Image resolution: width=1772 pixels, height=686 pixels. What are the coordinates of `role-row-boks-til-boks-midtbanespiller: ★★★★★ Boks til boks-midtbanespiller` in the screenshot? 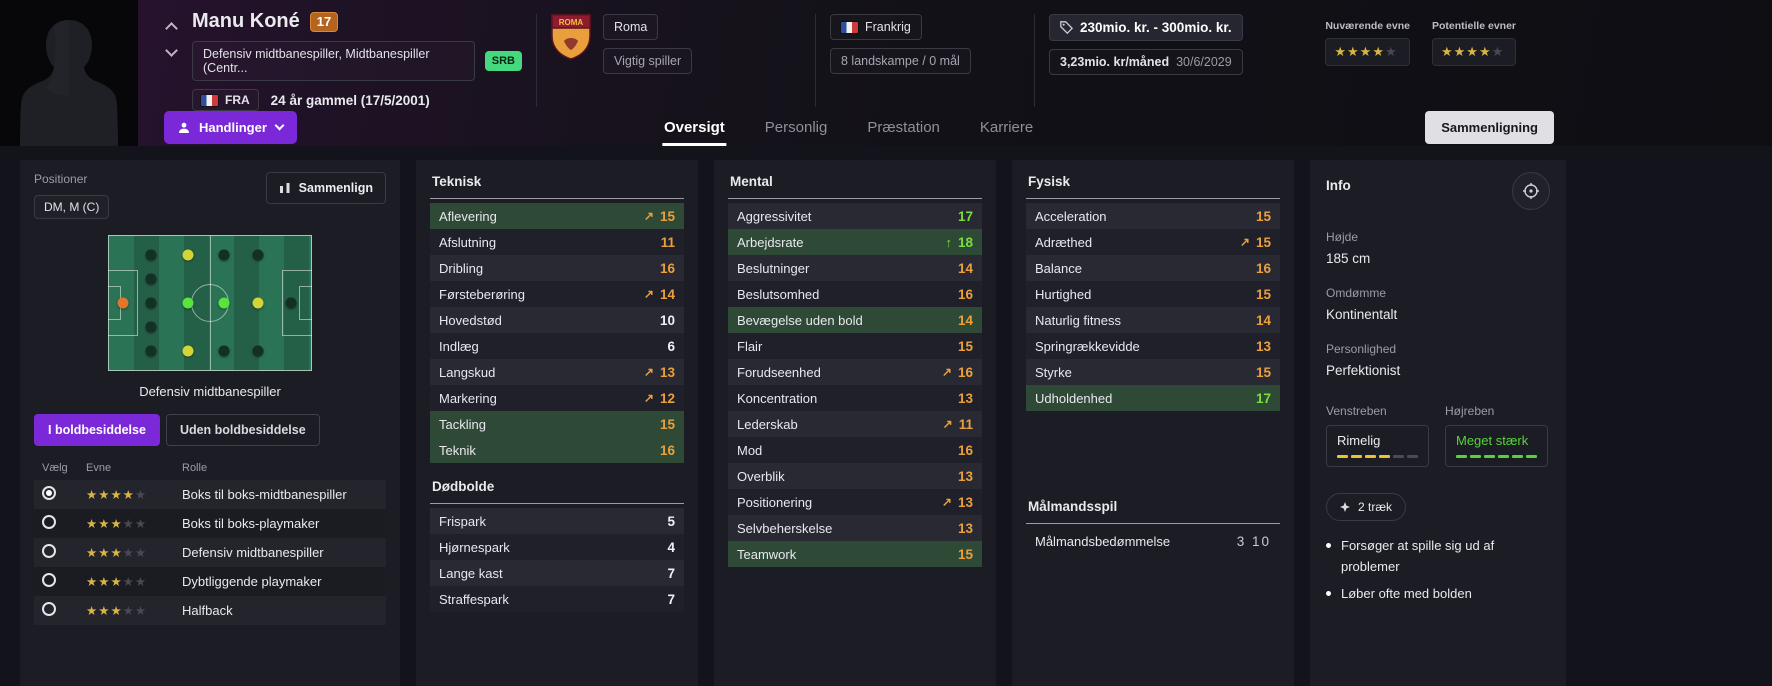 It's located at (210, 494).